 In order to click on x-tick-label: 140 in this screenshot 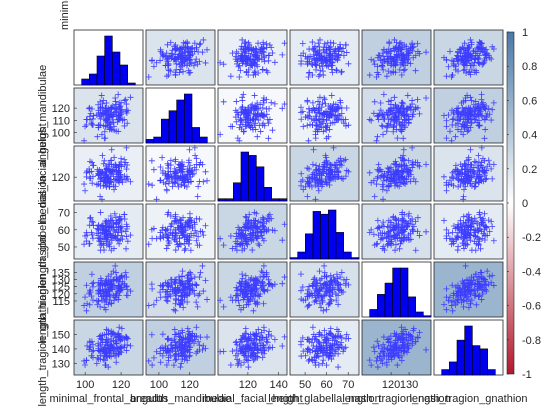, I will do `click(279, 385)`.